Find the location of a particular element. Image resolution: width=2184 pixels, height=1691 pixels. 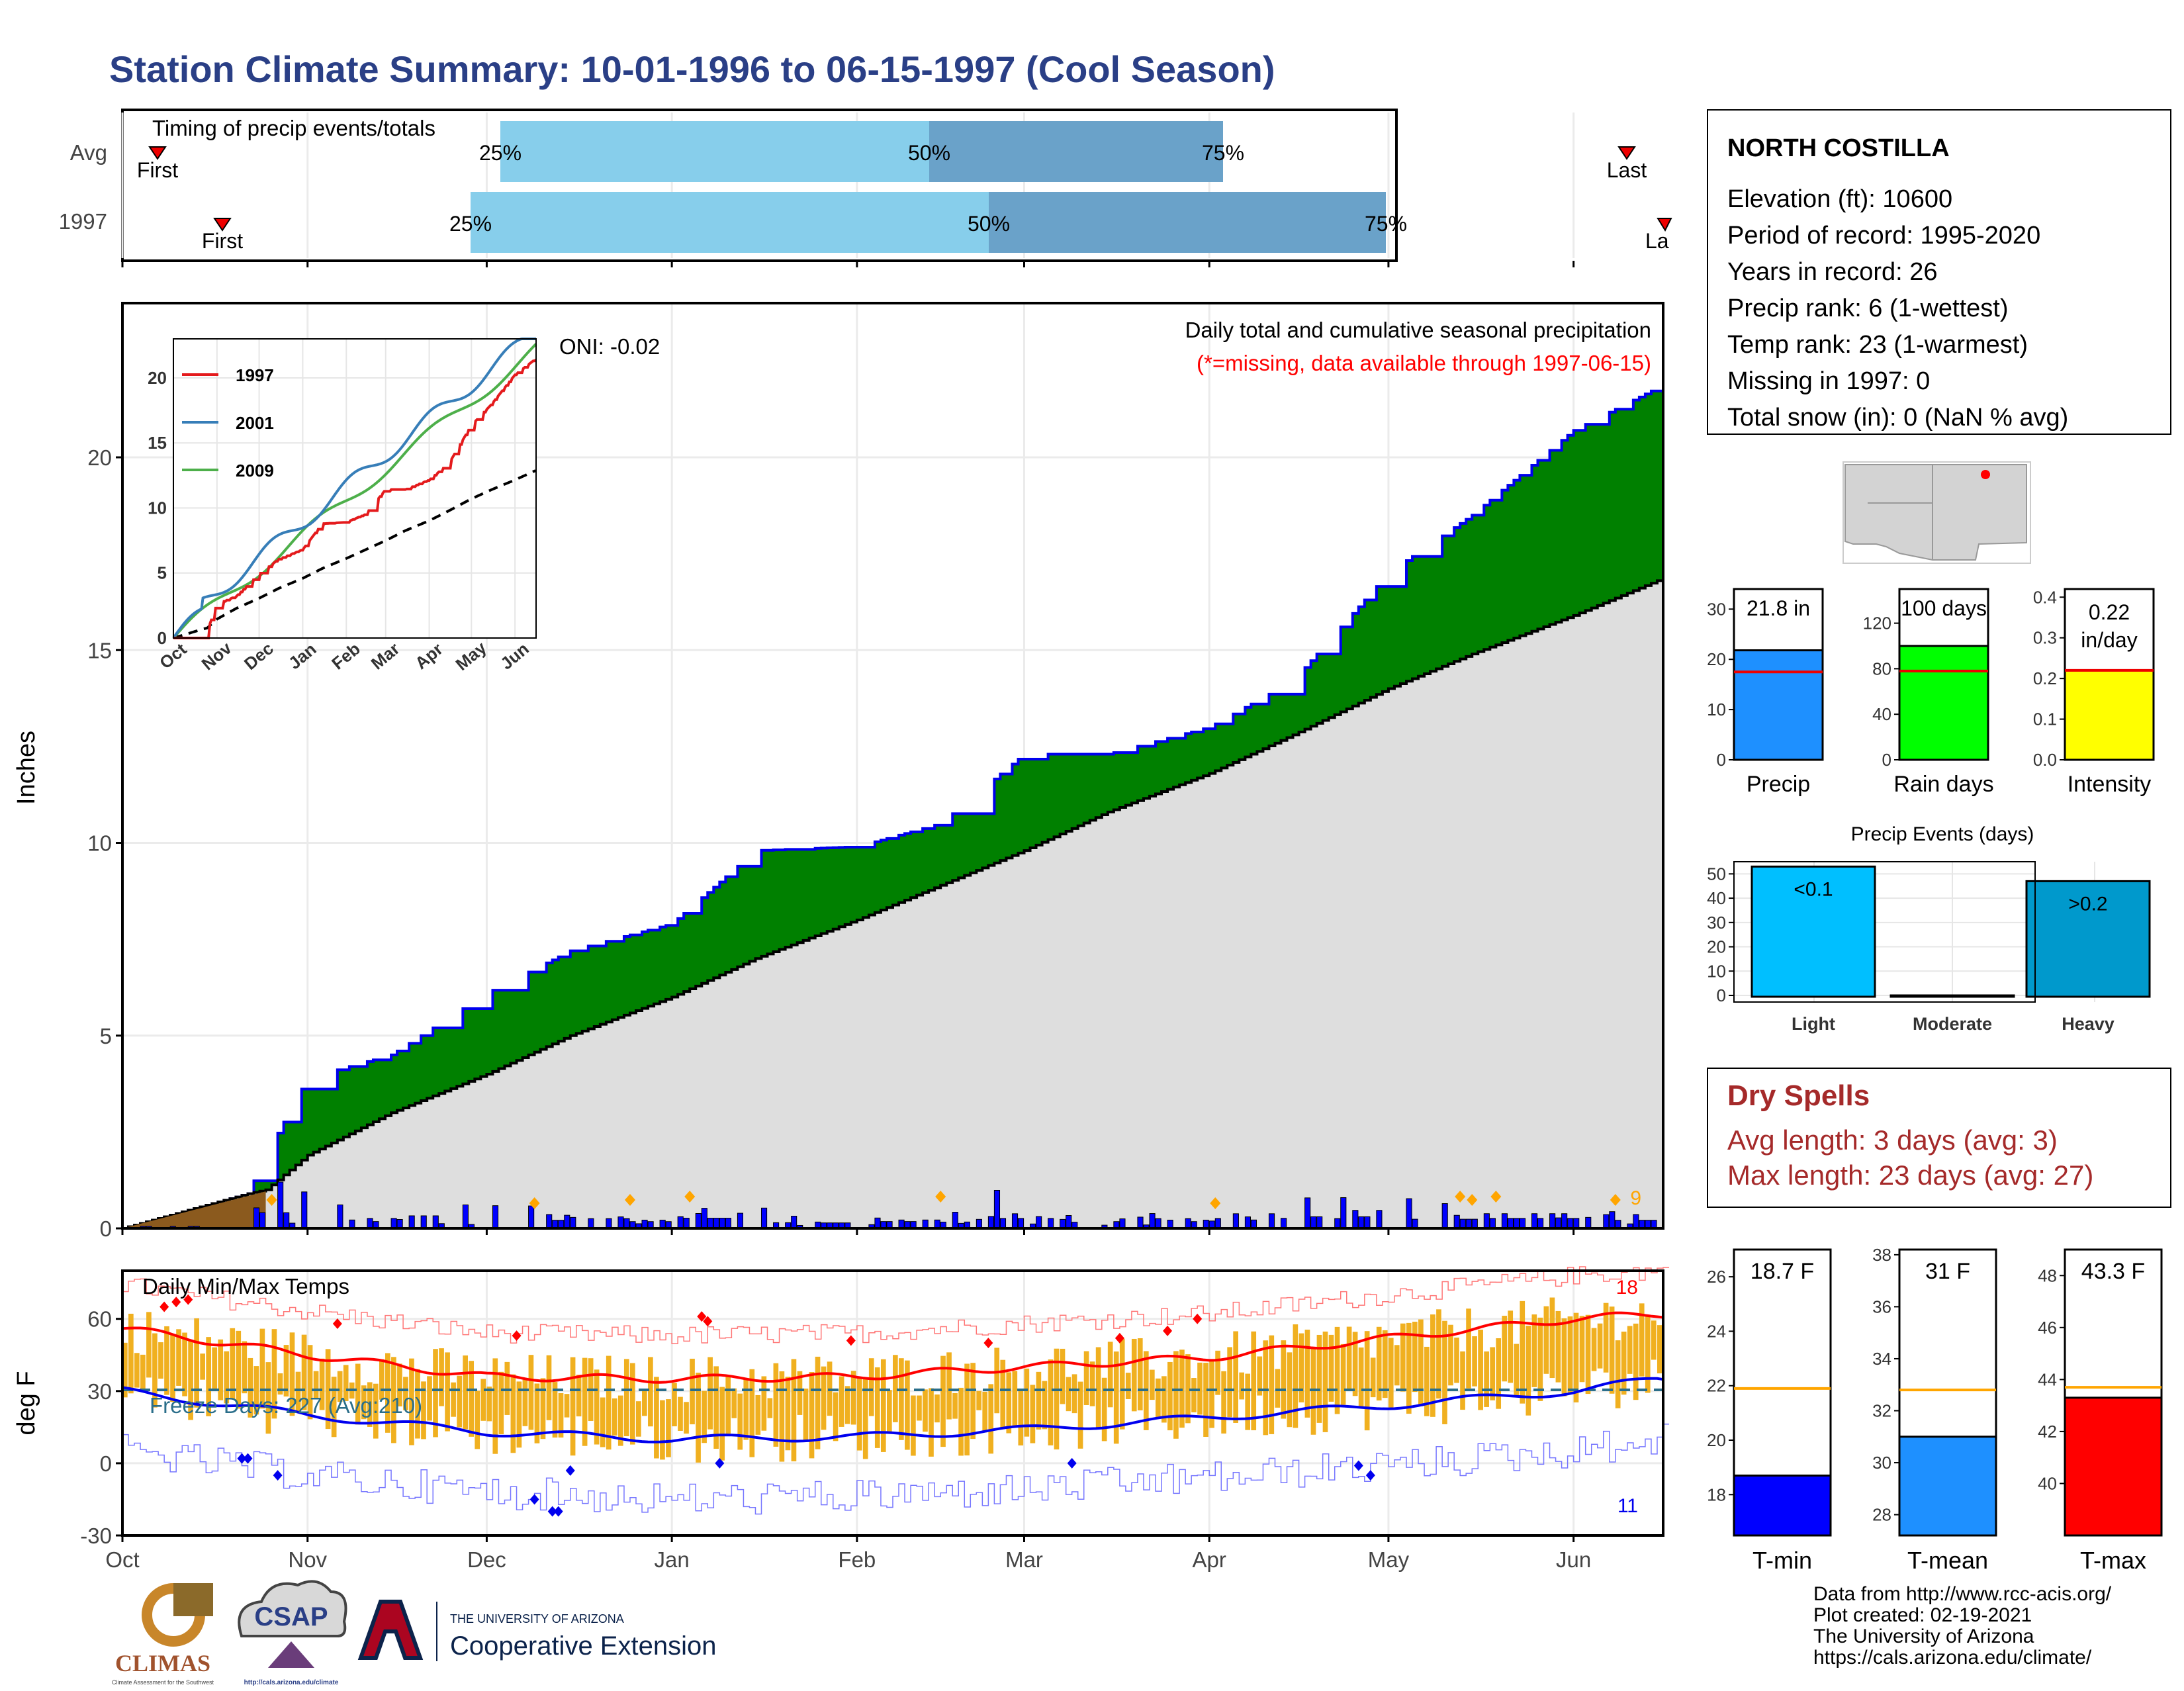

inset-avg-line is located at coordinates (355, 554).